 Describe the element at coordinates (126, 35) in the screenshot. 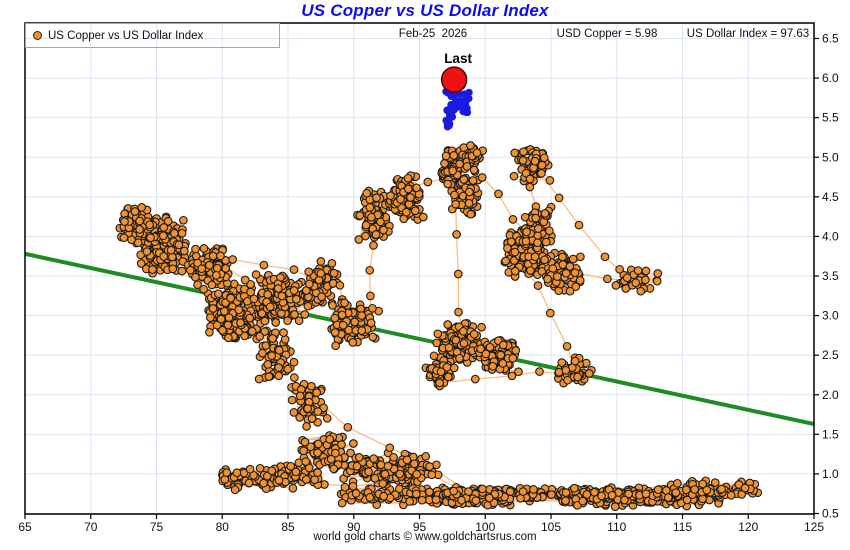

I see `legend-label: US Copper vs US Dollar Index` at that location.